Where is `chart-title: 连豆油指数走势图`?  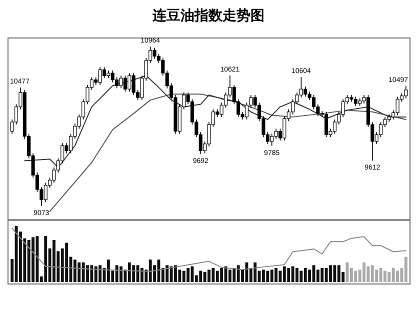
chart-title: 连豆油指数走势图 is located at coordinates (208, 15).